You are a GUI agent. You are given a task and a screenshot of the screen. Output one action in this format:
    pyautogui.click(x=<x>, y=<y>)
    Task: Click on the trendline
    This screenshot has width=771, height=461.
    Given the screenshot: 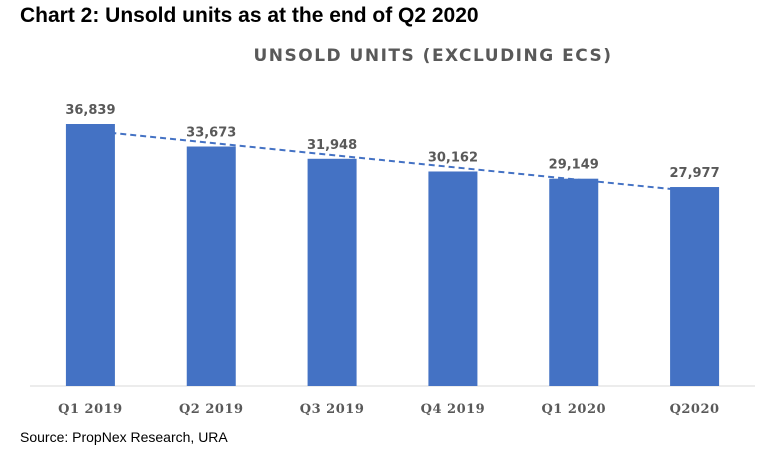 What is the action you would take?
    pyautogui.click(x=392, y=161)
    